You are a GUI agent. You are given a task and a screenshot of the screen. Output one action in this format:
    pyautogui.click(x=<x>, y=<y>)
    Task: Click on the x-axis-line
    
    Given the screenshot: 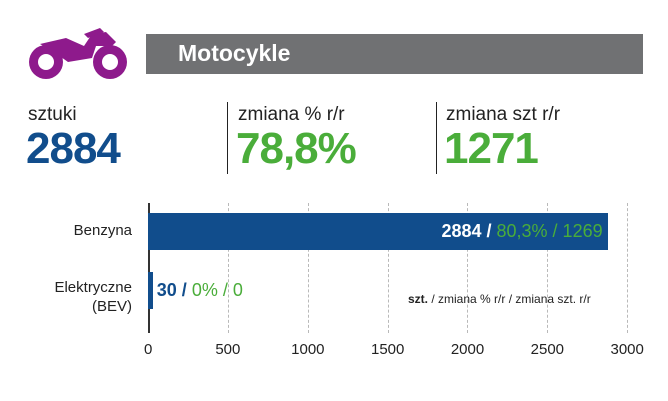 What is the action you would take?
    pyautogui.click(x=149, y=268)
    